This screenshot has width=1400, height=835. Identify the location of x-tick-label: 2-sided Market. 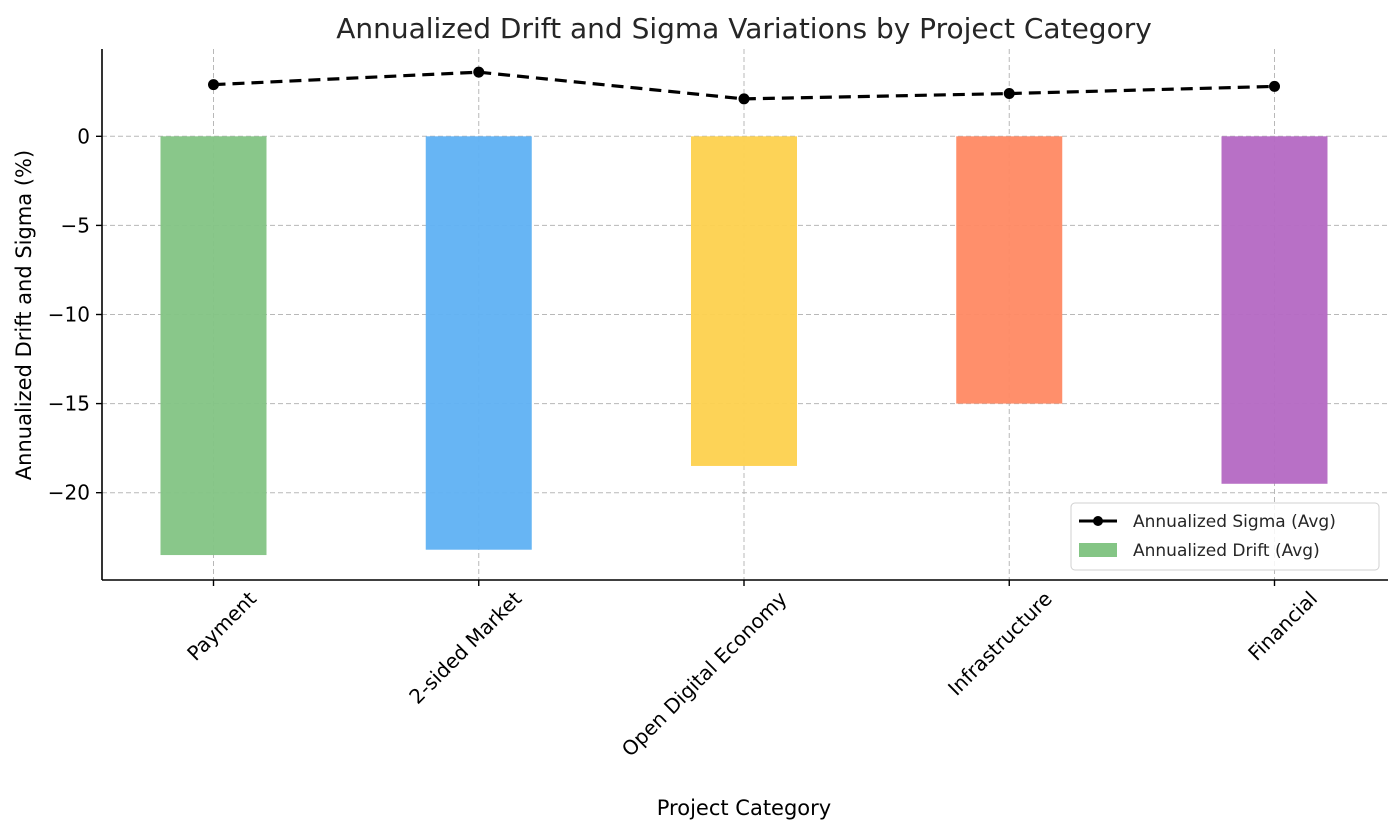
(465, 647).